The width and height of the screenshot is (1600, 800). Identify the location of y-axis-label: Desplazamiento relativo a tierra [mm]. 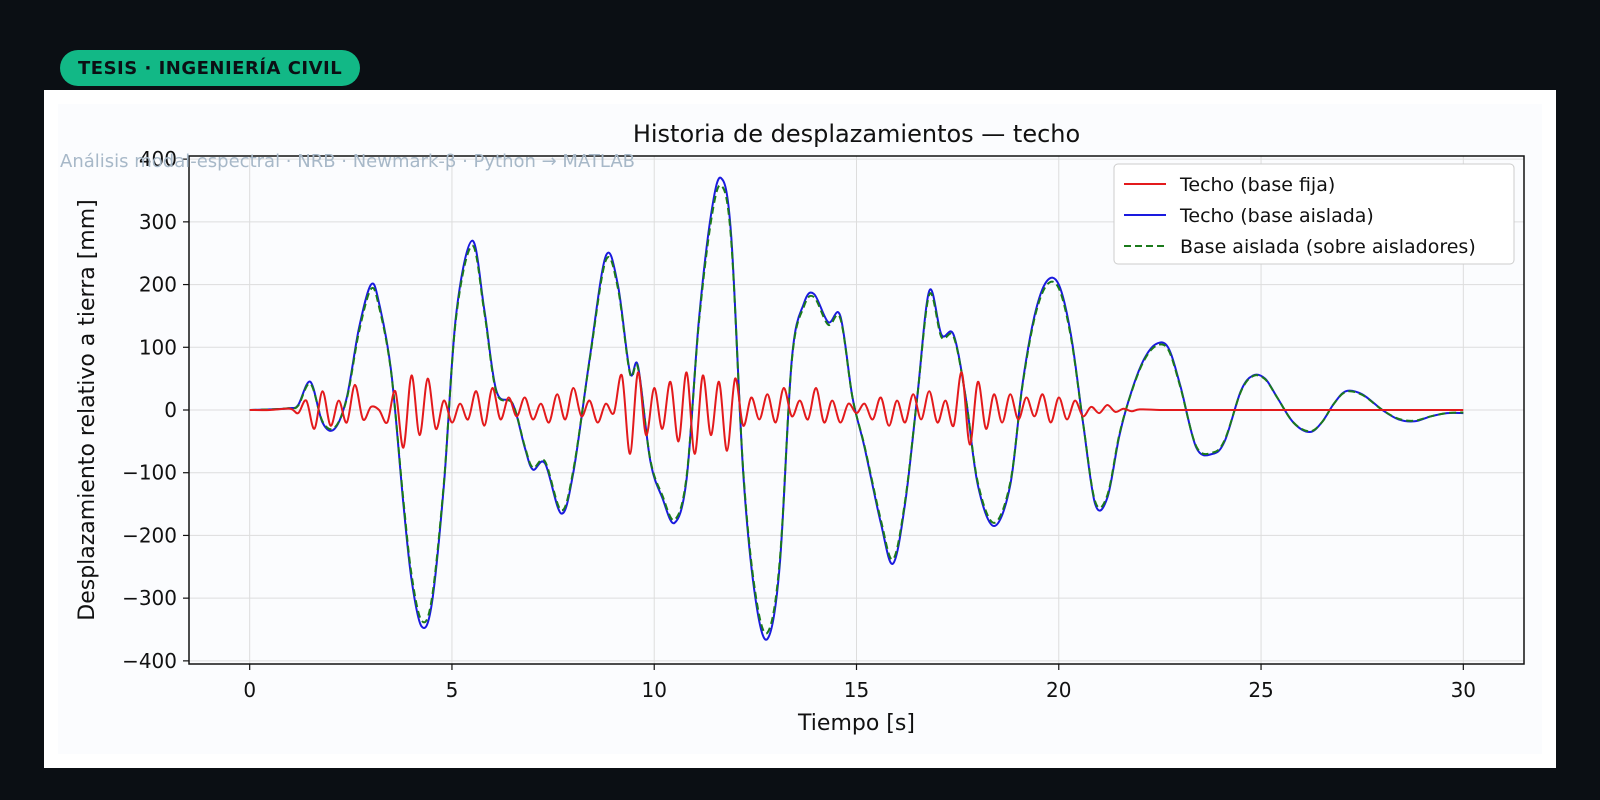
(87, 409).